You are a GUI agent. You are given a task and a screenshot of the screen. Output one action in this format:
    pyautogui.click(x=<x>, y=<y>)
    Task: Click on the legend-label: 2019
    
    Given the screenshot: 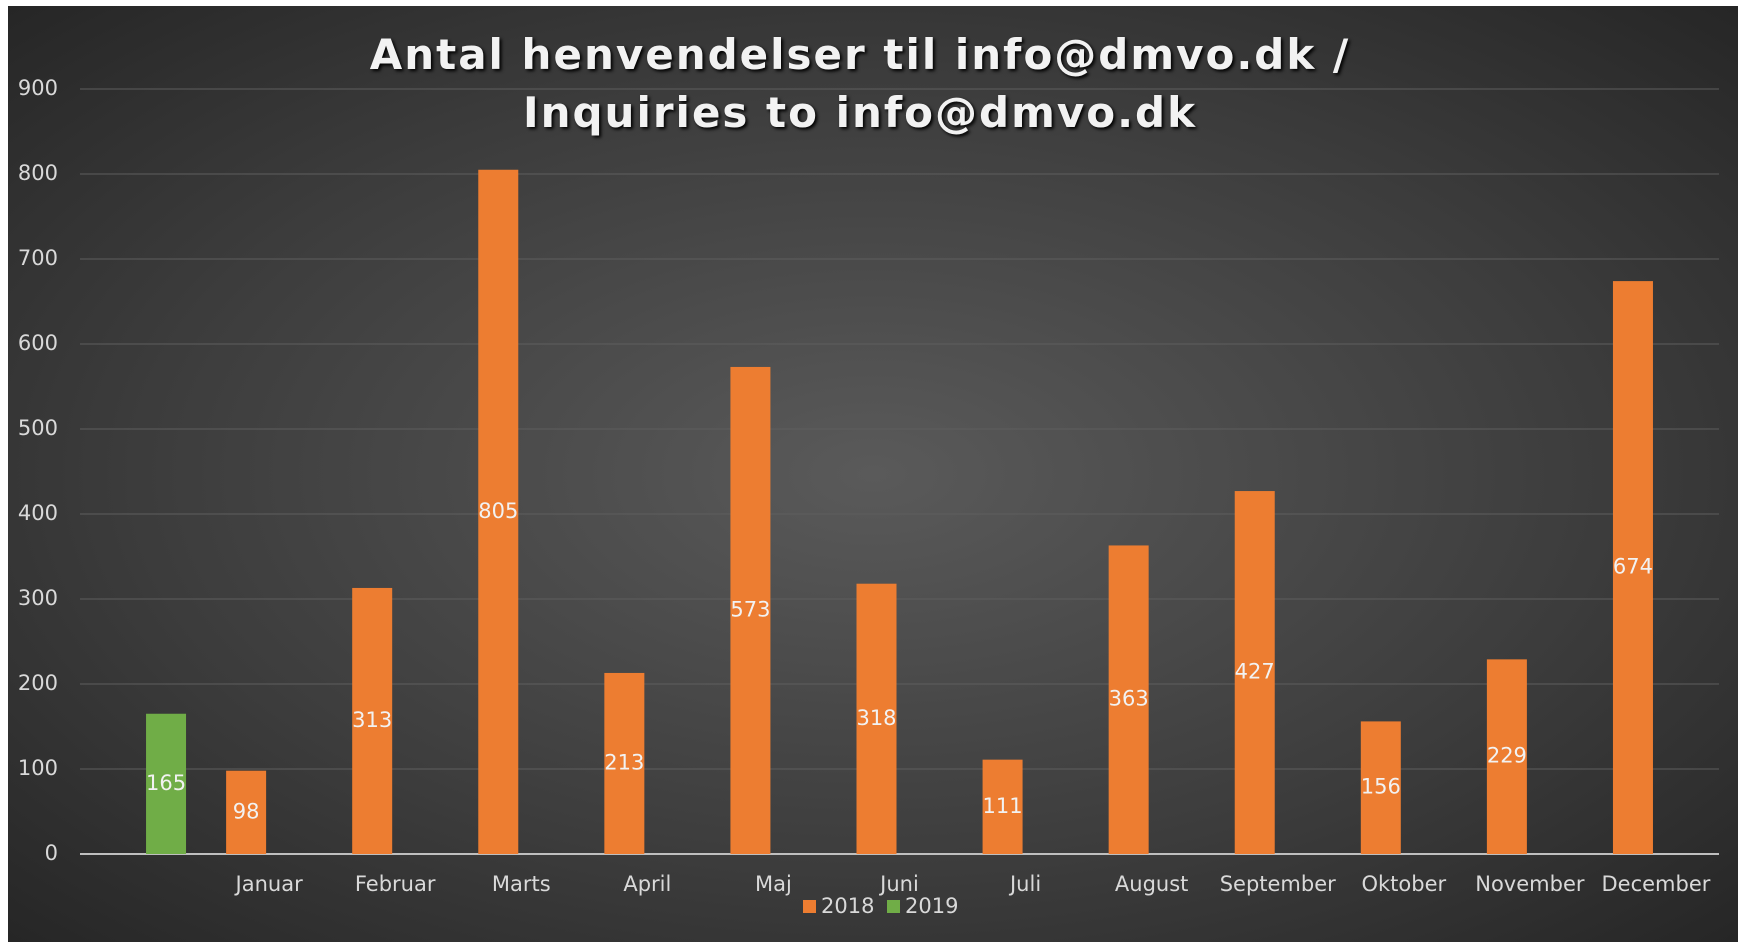 What is the action you would take?
    pyautogui.click(x=931, y=906)
    